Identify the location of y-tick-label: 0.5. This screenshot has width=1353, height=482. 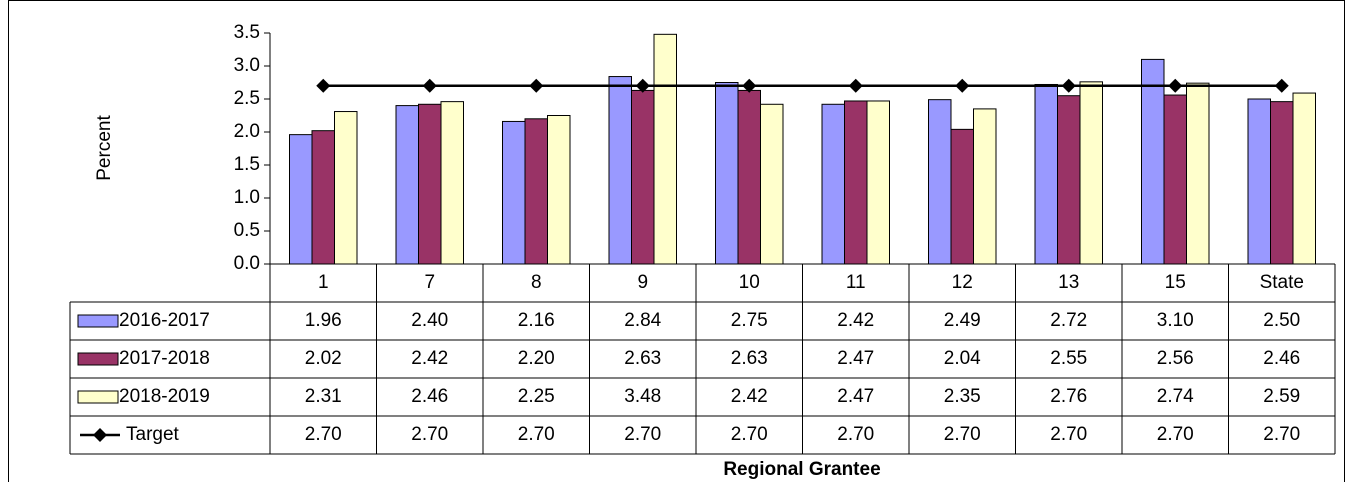
(247, 230).